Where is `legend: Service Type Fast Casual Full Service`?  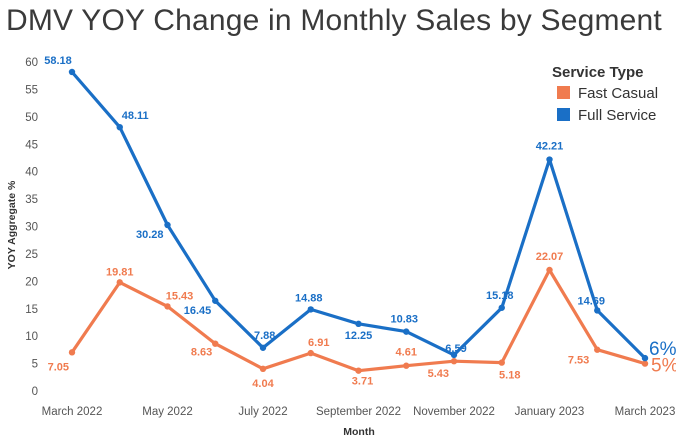
legend: Service Type Fast Casual Full Service is located at coordinates (605, 94).